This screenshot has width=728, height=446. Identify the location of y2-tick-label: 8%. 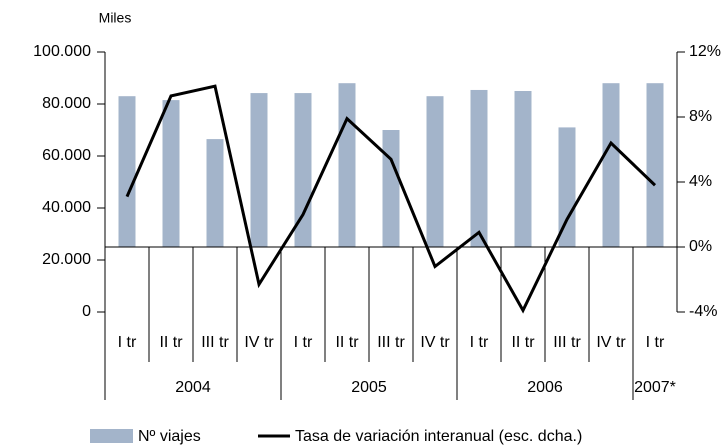
(700, 116).